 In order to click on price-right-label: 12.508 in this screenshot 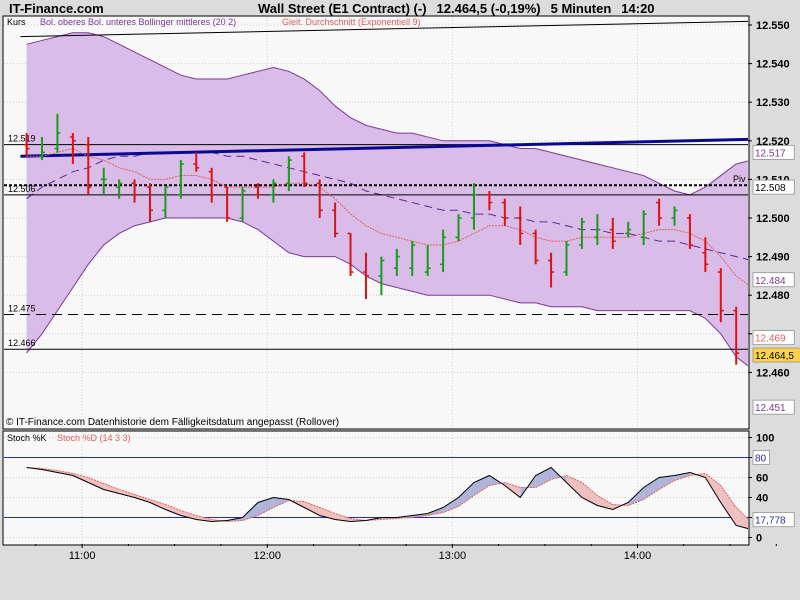, I will do `click(770, 188)`.